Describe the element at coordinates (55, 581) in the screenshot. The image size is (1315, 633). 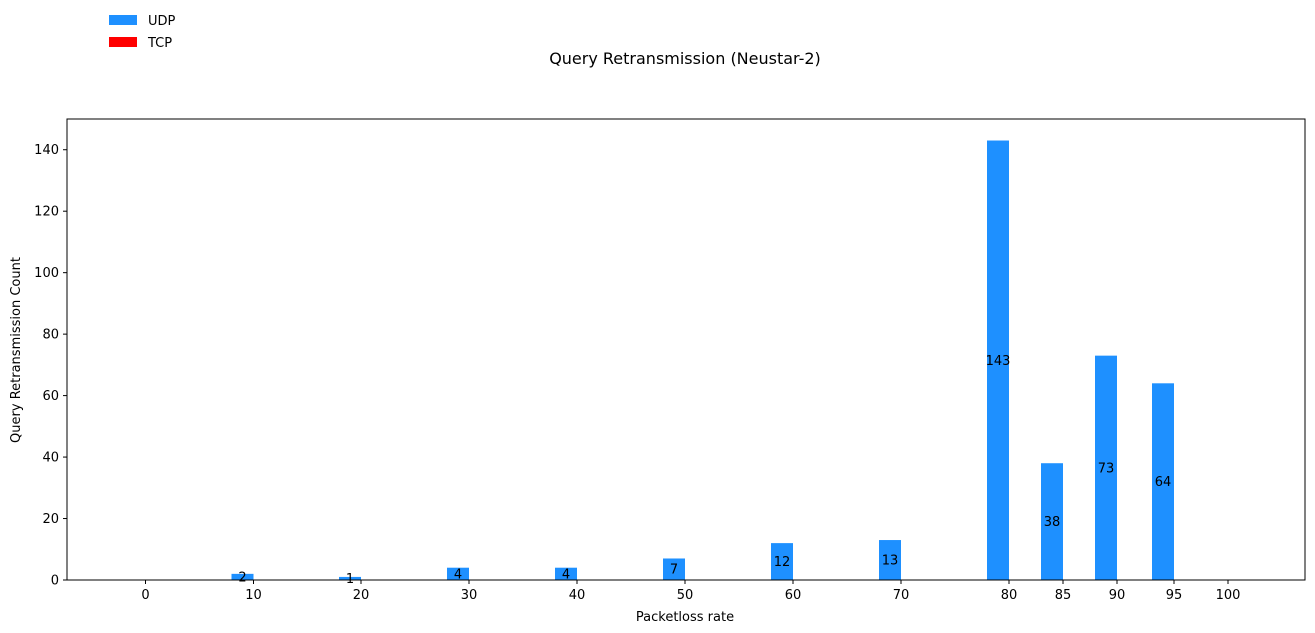
I see `y-tick-label: 0` at that location.